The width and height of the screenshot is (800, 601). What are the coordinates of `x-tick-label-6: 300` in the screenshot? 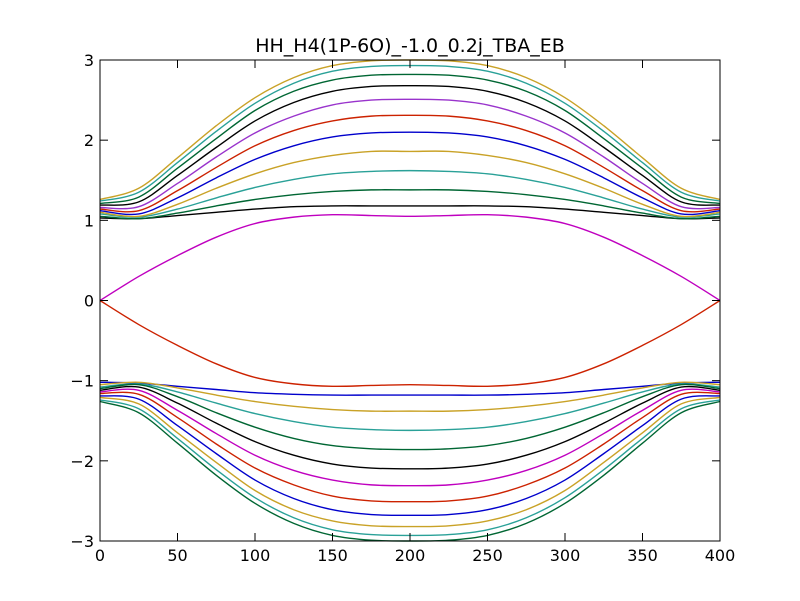 It's located at (565, 555).